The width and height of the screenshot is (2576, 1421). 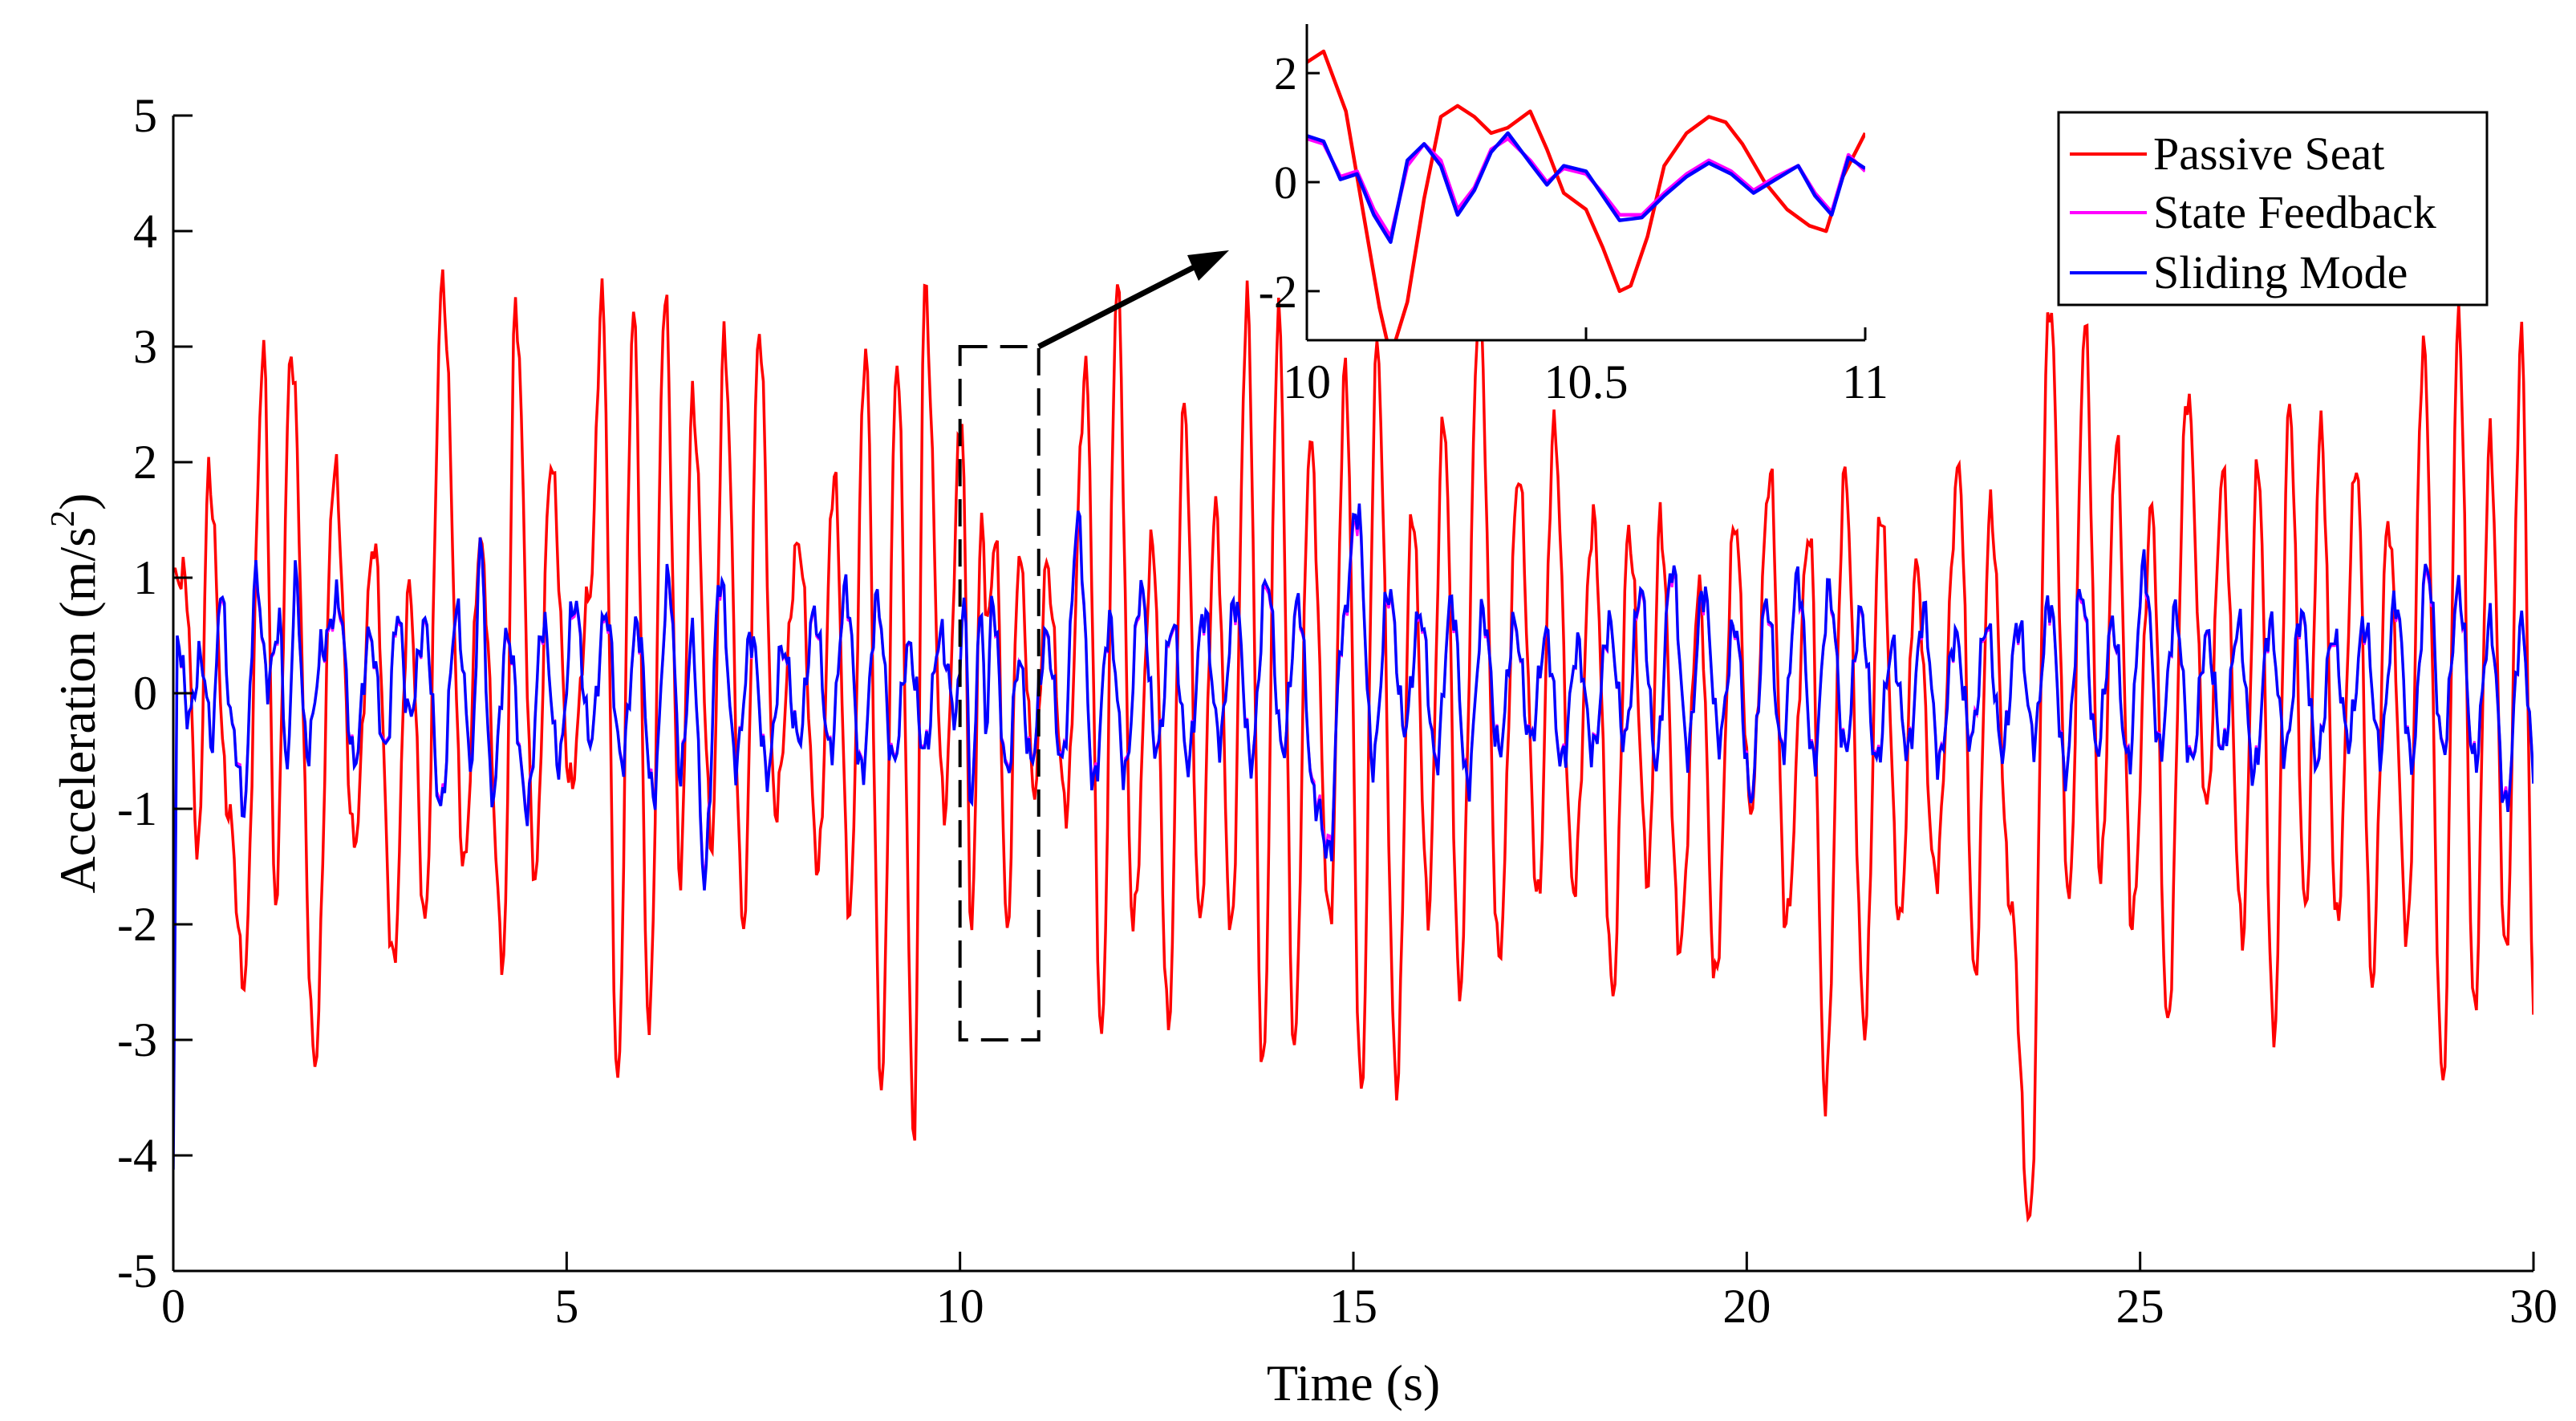 I want to click on inset-y-tick-label: 0, so click(x=1285, y=182).